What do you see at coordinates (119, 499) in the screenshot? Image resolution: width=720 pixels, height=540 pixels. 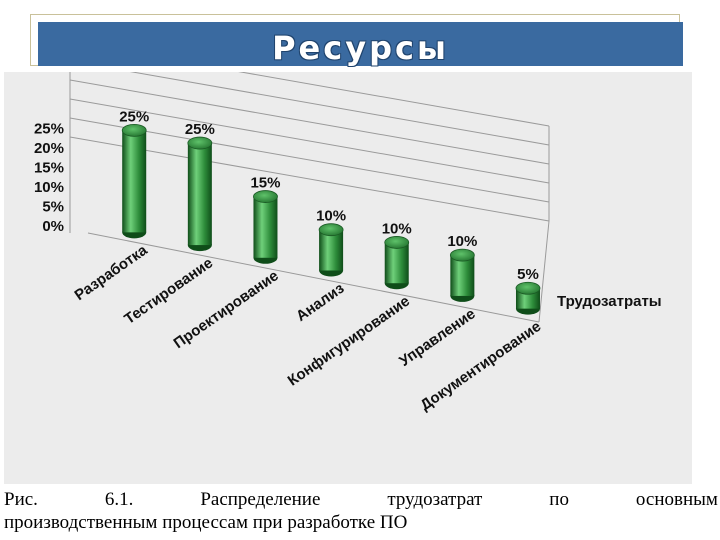 I see `caption-word: 6.1.` at bounding box center [119, 499].